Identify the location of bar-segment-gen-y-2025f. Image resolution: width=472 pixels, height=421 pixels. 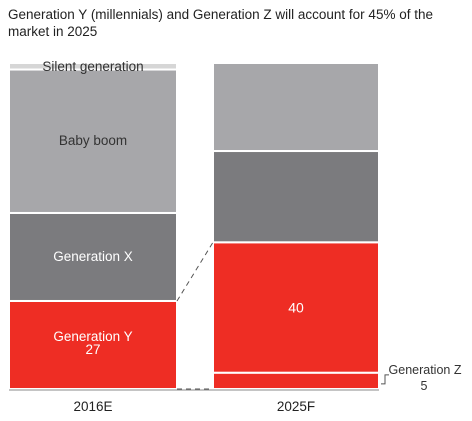
(296, 307).